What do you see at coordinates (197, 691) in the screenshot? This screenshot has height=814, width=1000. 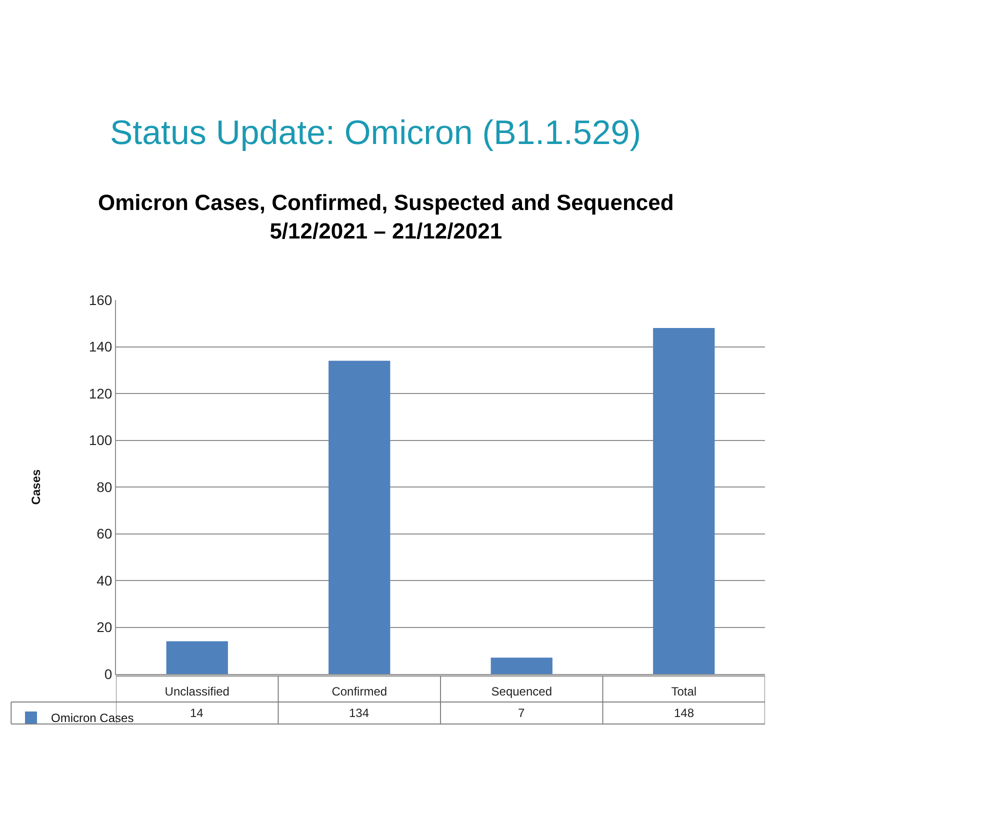 I see `x-tick-label: Unclassified` at bounding box center [197, 691].